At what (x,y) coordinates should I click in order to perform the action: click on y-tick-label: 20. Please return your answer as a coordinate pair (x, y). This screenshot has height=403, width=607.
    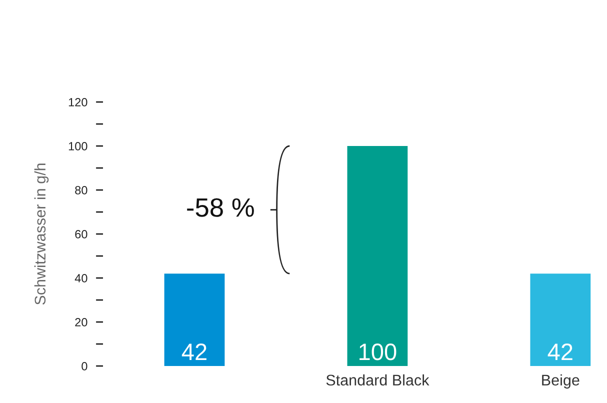
    Looking at the image, I should click on (81, 322).